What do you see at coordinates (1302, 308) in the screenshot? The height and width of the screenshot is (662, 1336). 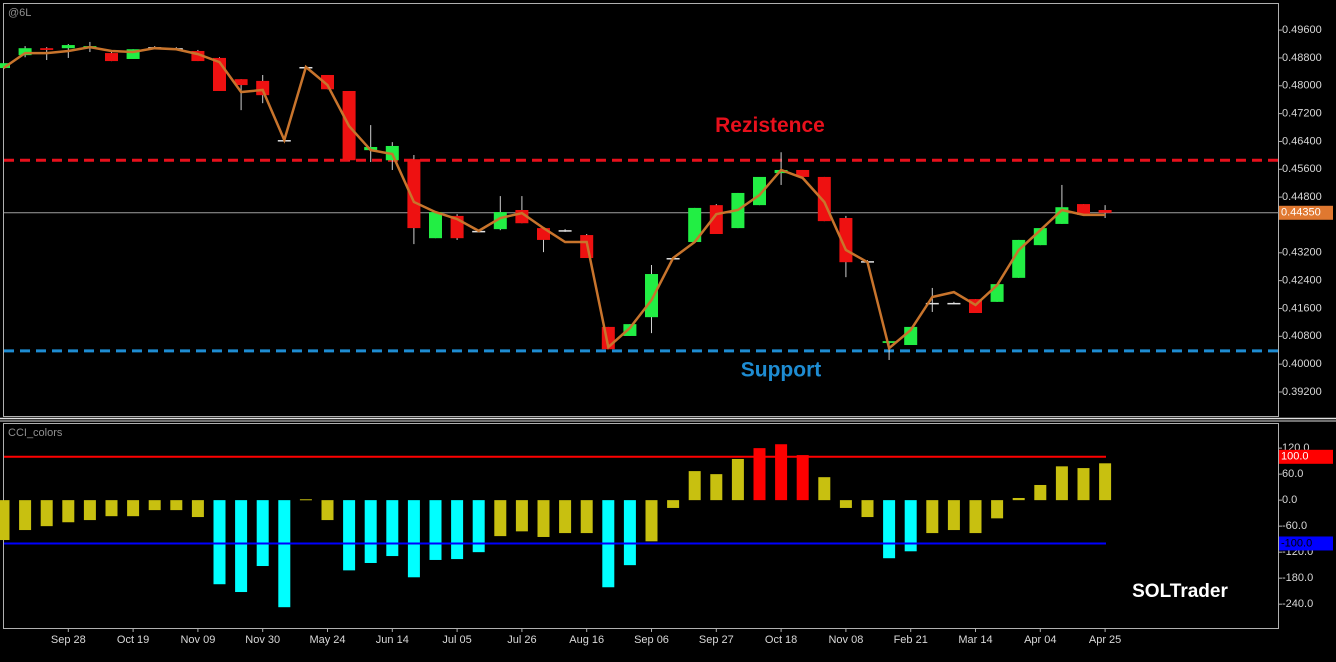 I see `y-tick-label: 0.41600` at bounding box center [1302, 308].